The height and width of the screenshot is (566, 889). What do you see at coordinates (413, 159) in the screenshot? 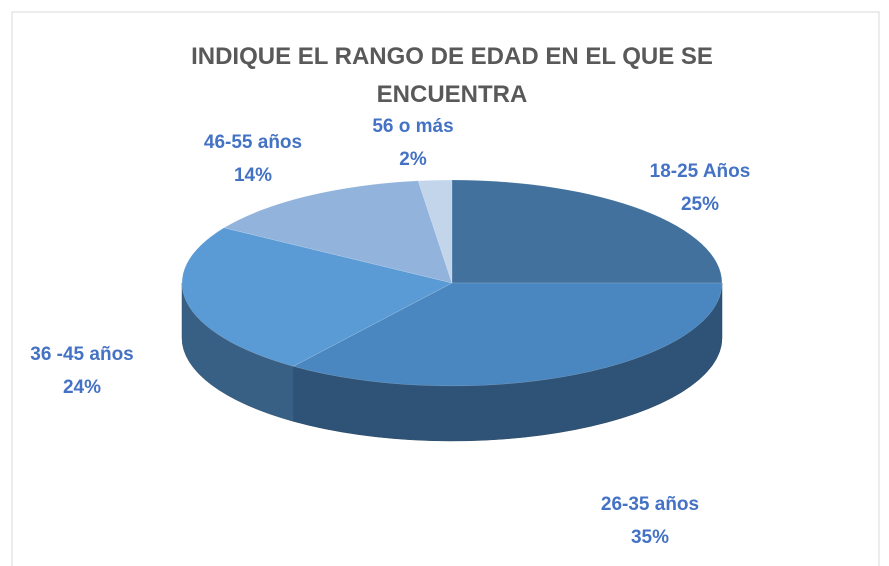
I see `data-label-value: 2%` at bounding box center [413, 159].